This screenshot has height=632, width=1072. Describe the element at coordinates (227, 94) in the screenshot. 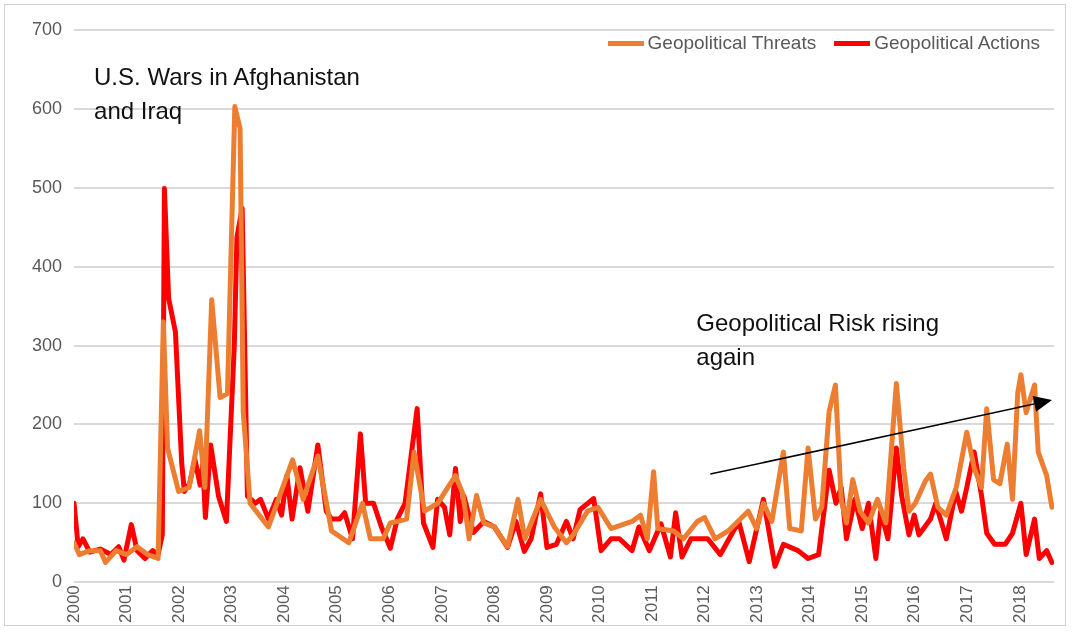

I see `annotation: U.S. Wars in Afghanistan and Iraq` at that location.